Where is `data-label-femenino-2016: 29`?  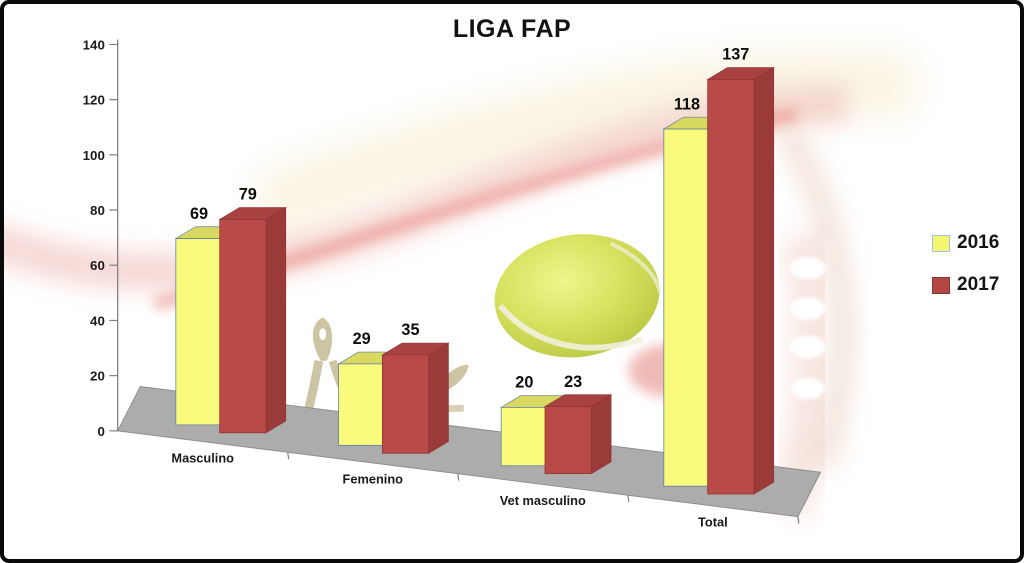 data-label-femenino-2016: 29 is located at coordinates (362, 339).